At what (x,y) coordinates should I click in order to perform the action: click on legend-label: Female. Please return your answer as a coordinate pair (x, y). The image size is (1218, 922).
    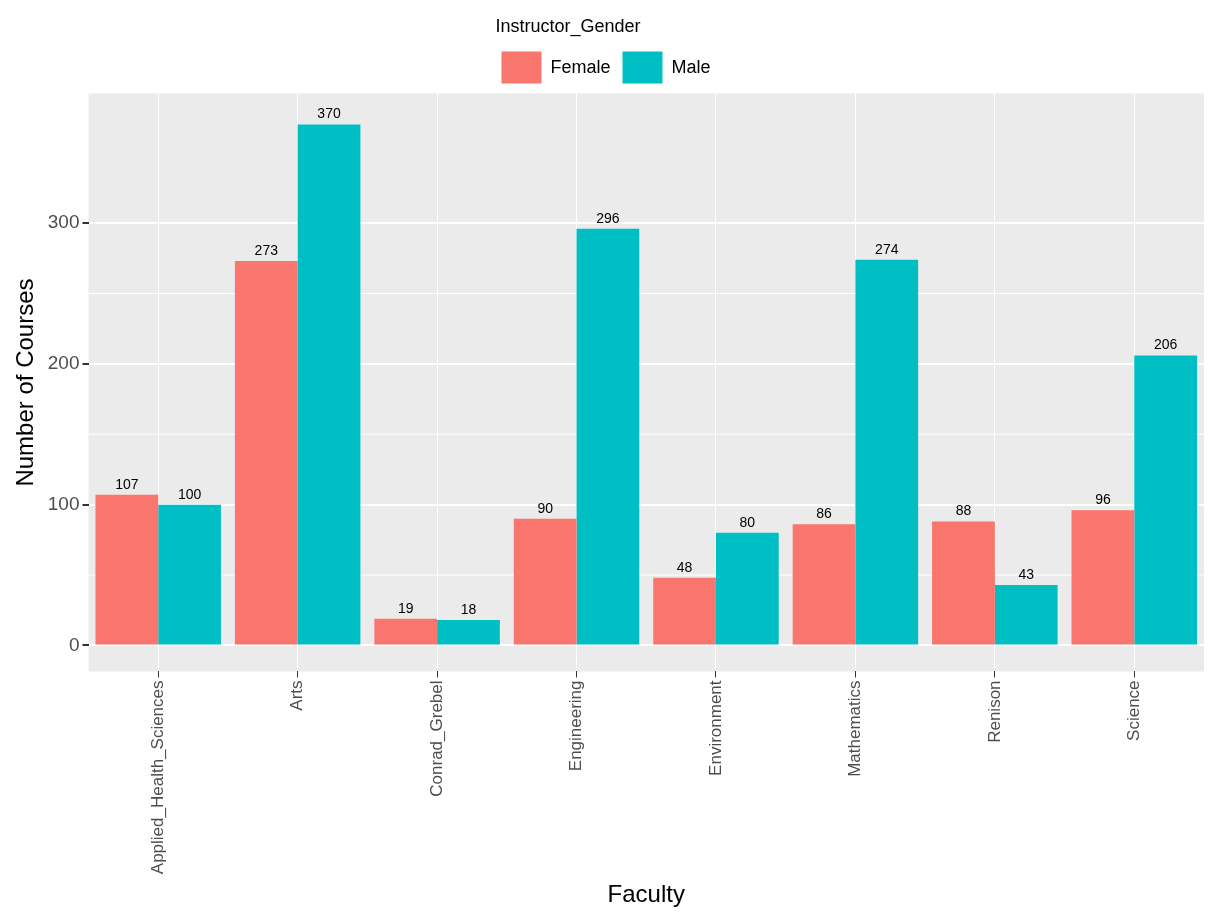
    Looking at the image, I should click on (580, 66).